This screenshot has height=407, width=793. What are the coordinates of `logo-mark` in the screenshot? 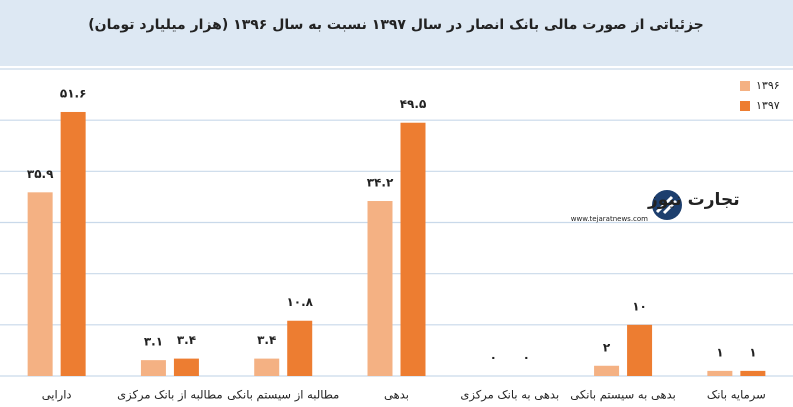 It's located at (666, 205).